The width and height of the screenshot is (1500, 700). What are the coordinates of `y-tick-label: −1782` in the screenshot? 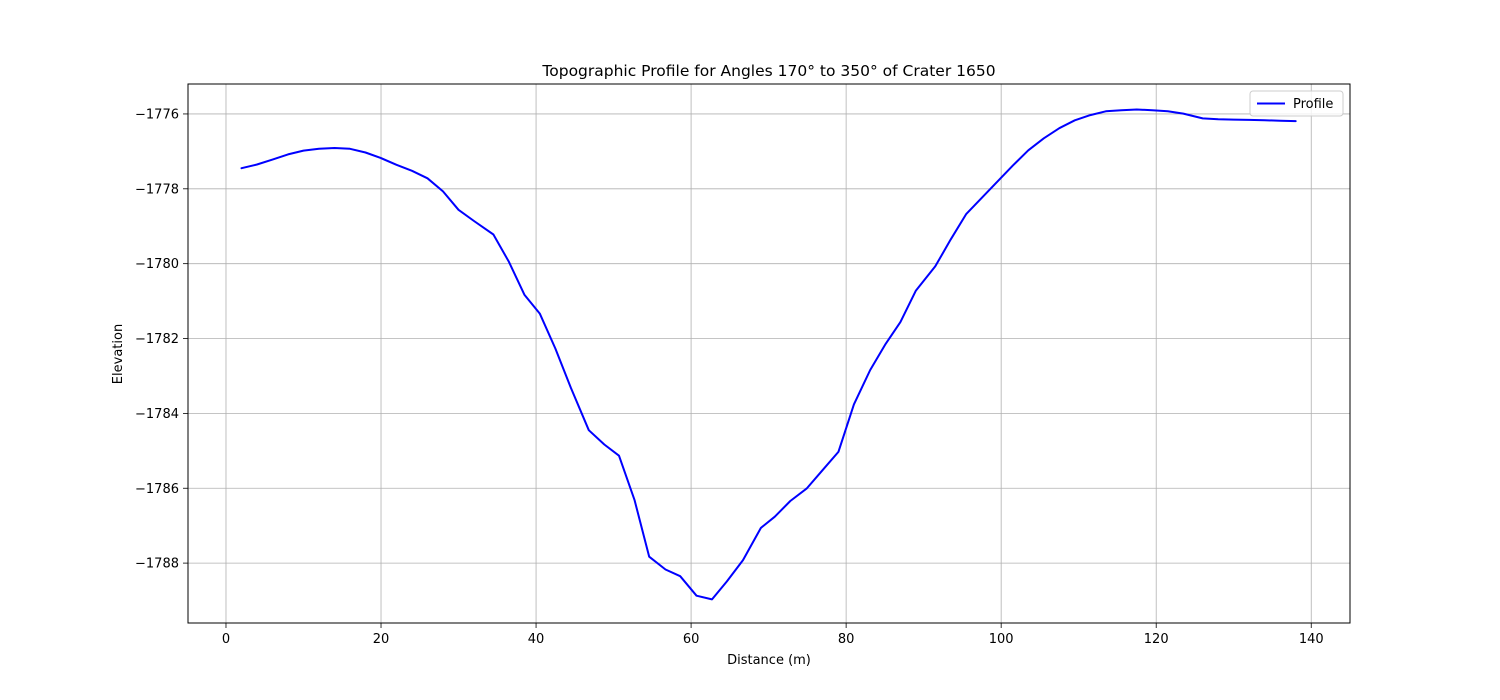 It's located at (157, 339).